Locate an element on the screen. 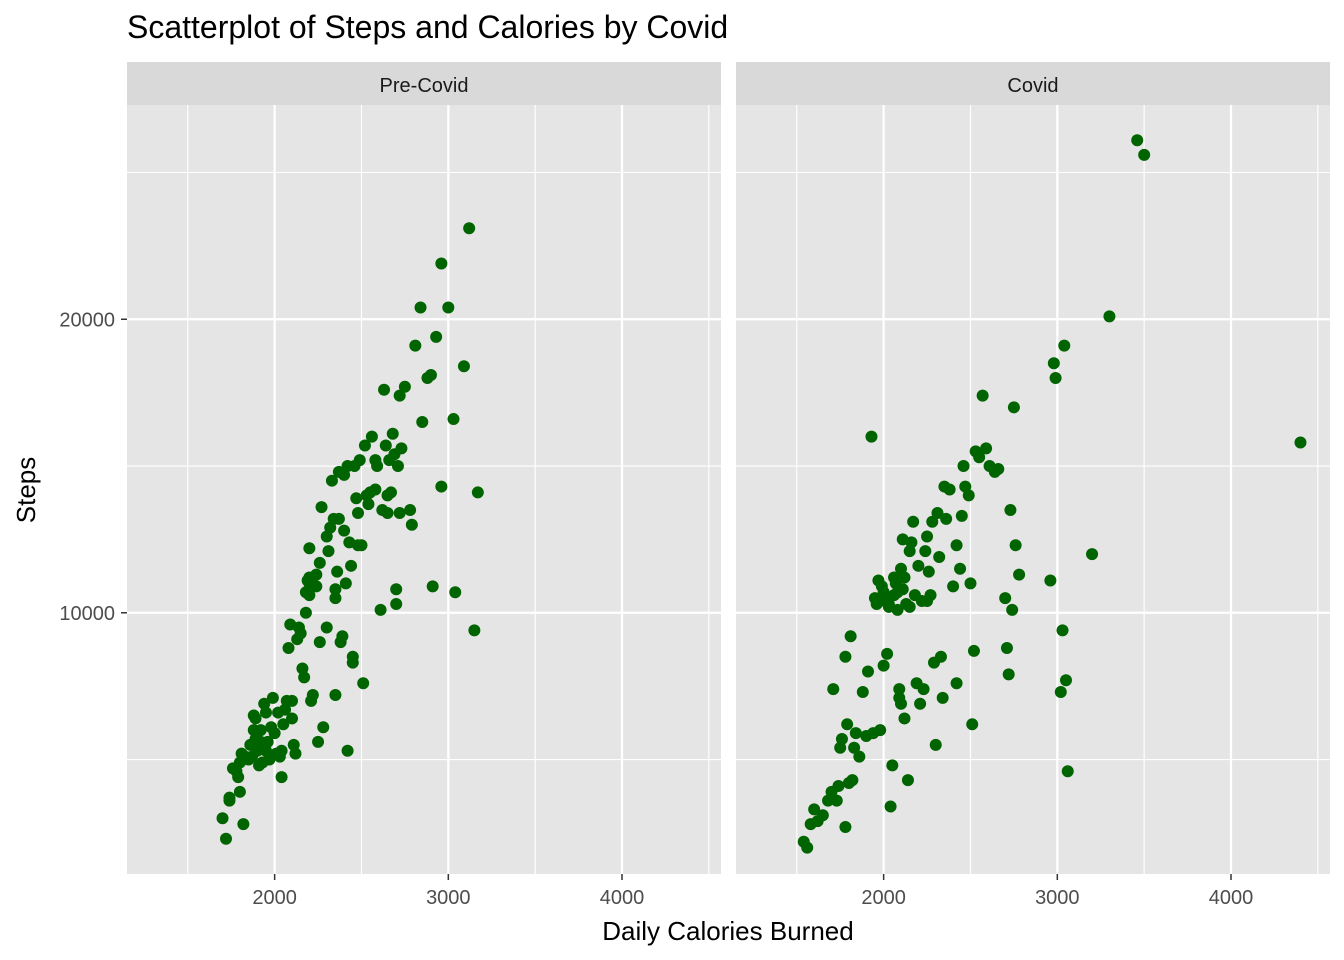 This screenshot has width=1344, height=960. facet-strip-covid is located at coordinates (1033, 83).